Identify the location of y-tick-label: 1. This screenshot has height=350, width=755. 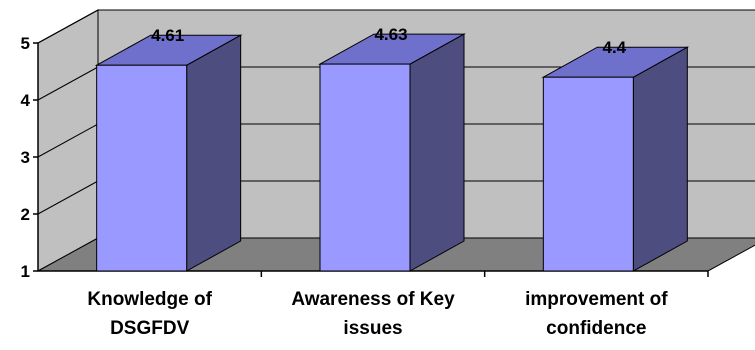
(25, 271).